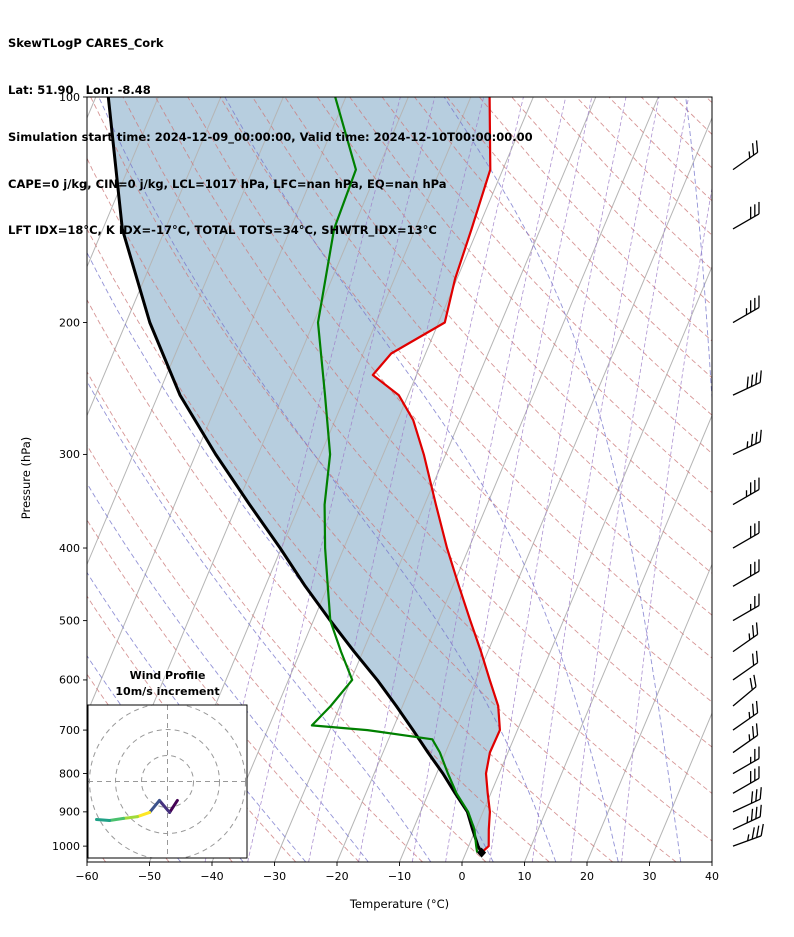 Image resolution: width=794 pixels, height=937 pixels. I want to click on svg-text: 700, so click(69, 730).